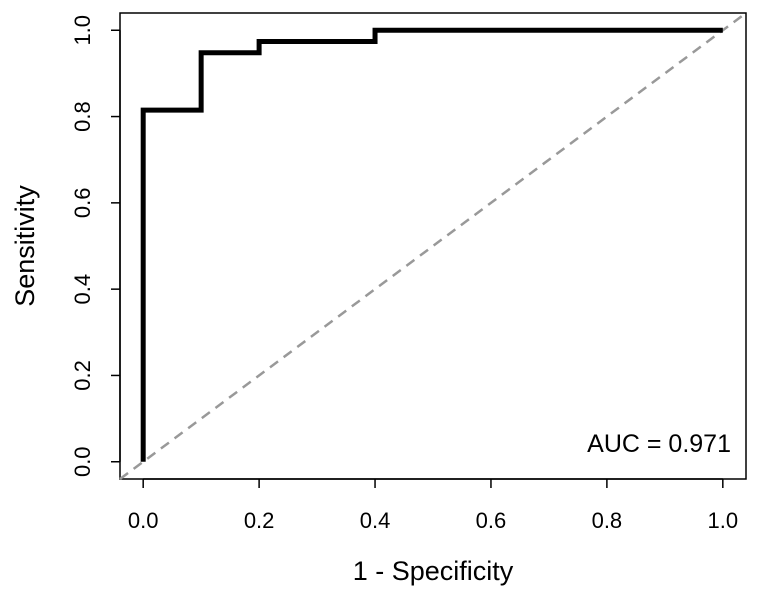 This screenshot has width=758, height=599. I want to click on y-axis: 0.0 0.2 0.4 0.6 0.8 1.0, so click(95, 246).